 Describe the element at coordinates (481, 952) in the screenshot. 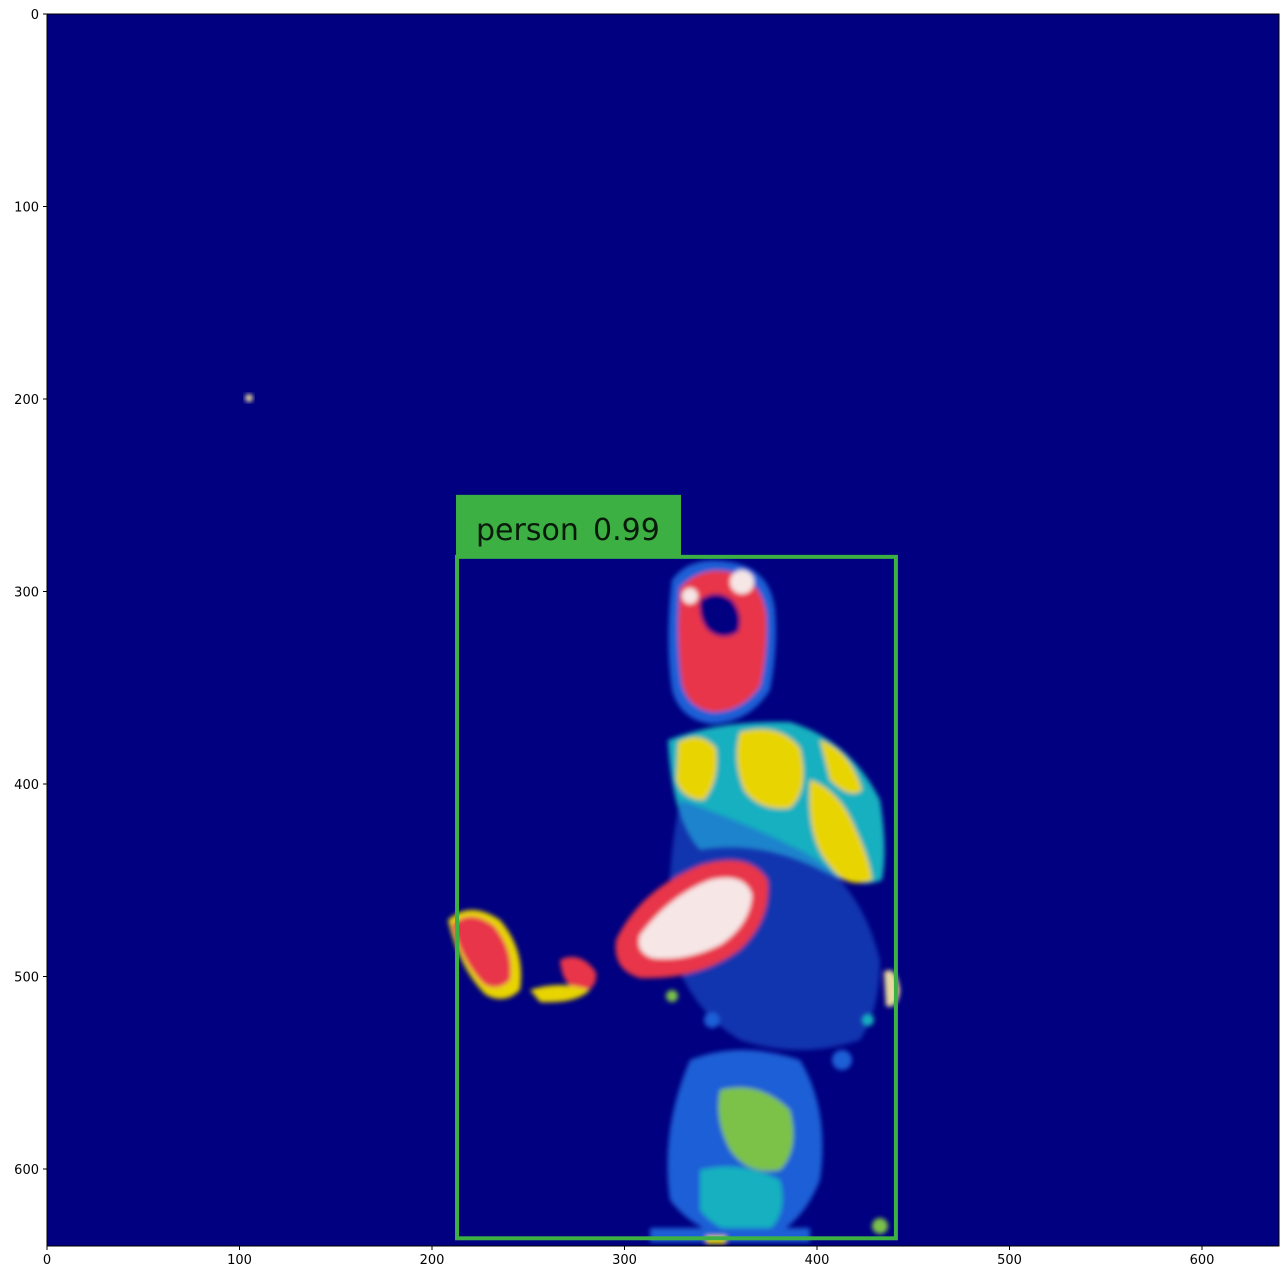

I see `heat-hand-red` at that location.